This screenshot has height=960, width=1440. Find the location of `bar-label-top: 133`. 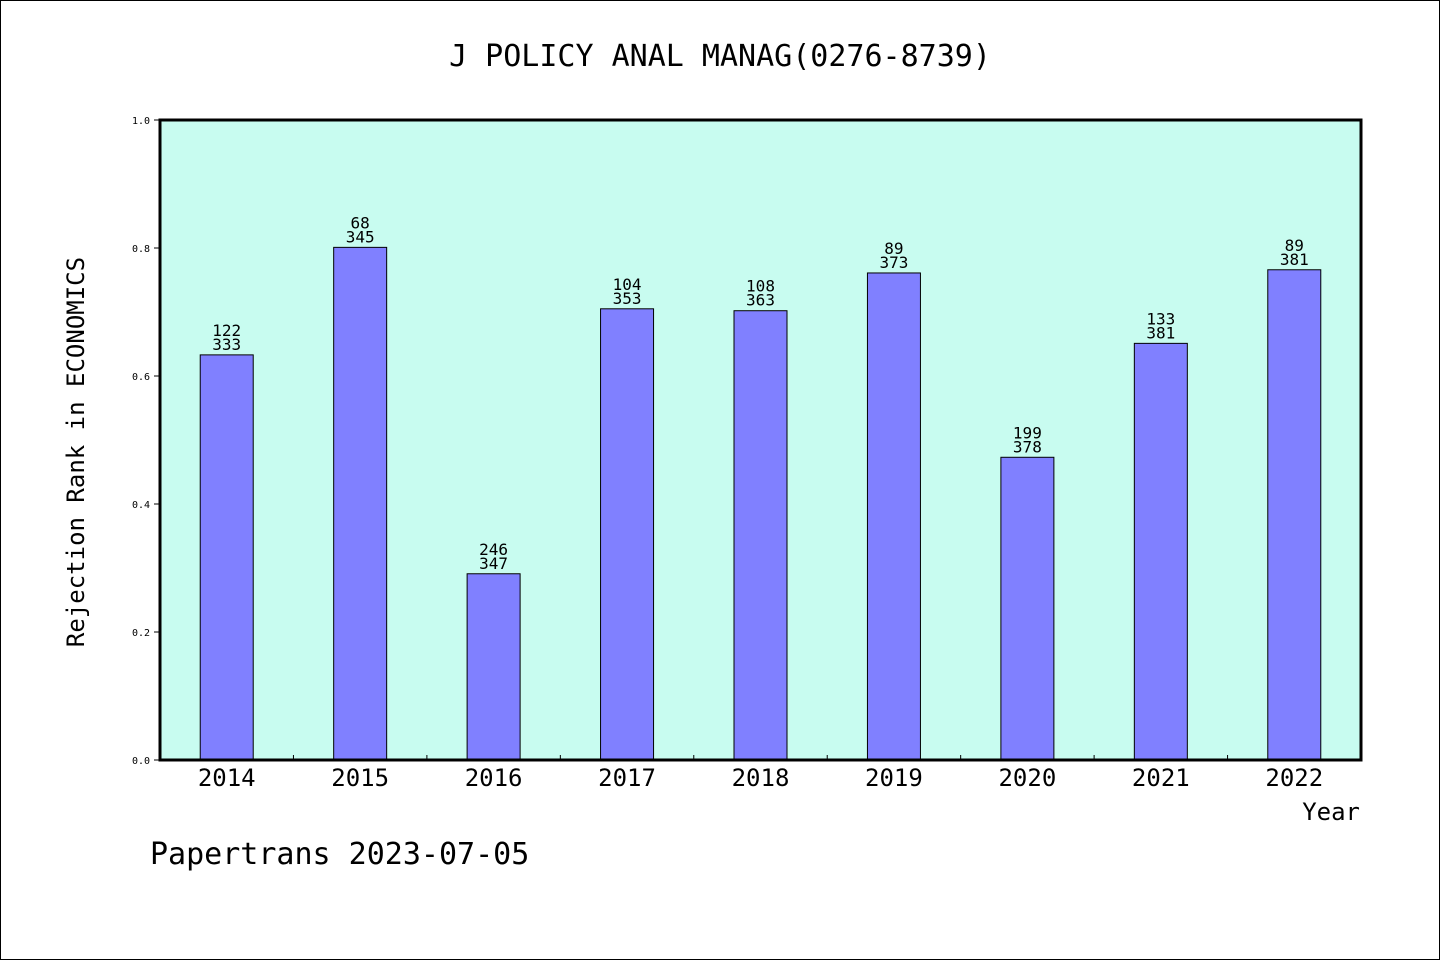

bar-label-top: 133 is located at coordinates (1160, 318).